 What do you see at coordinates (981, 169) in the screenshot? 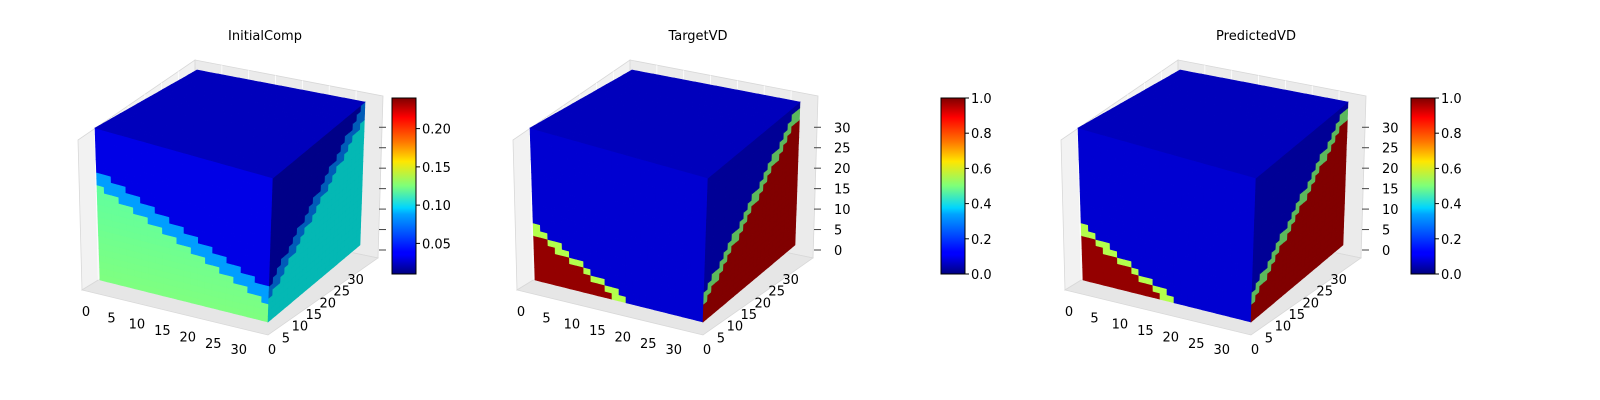
I see `colorbar-tick-label: 0.6` at bounding box center [981, 169].